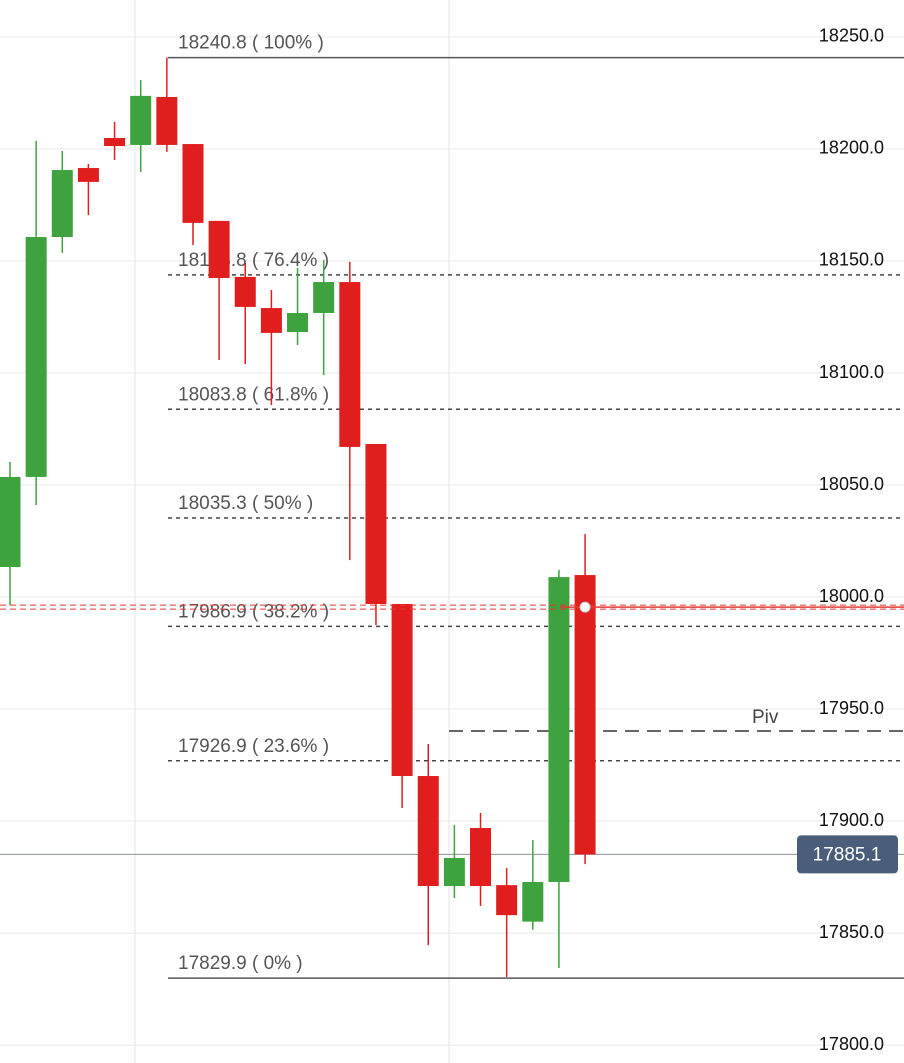 The height and width of the screenshot is (1063, 904). What do you see at coordinates (851, 148) in the screenshot?
I see `y-tick-label: 18200.0` at bounding box center [851, 148].